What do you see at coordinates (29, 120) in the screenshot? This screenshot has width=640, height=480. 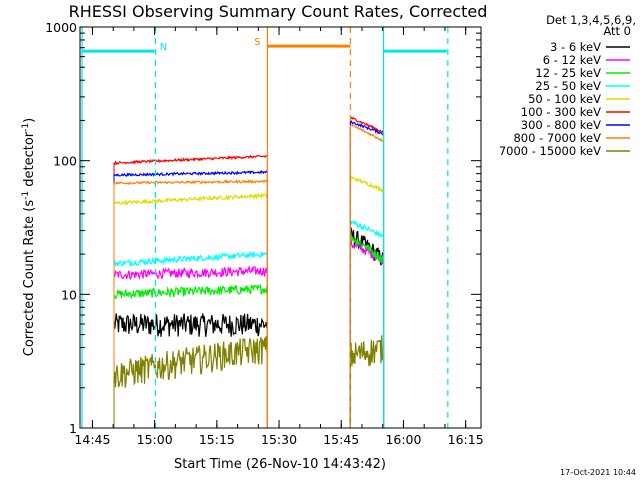 I see `y-axis-label-end: )` at bounding box center [29, 120].